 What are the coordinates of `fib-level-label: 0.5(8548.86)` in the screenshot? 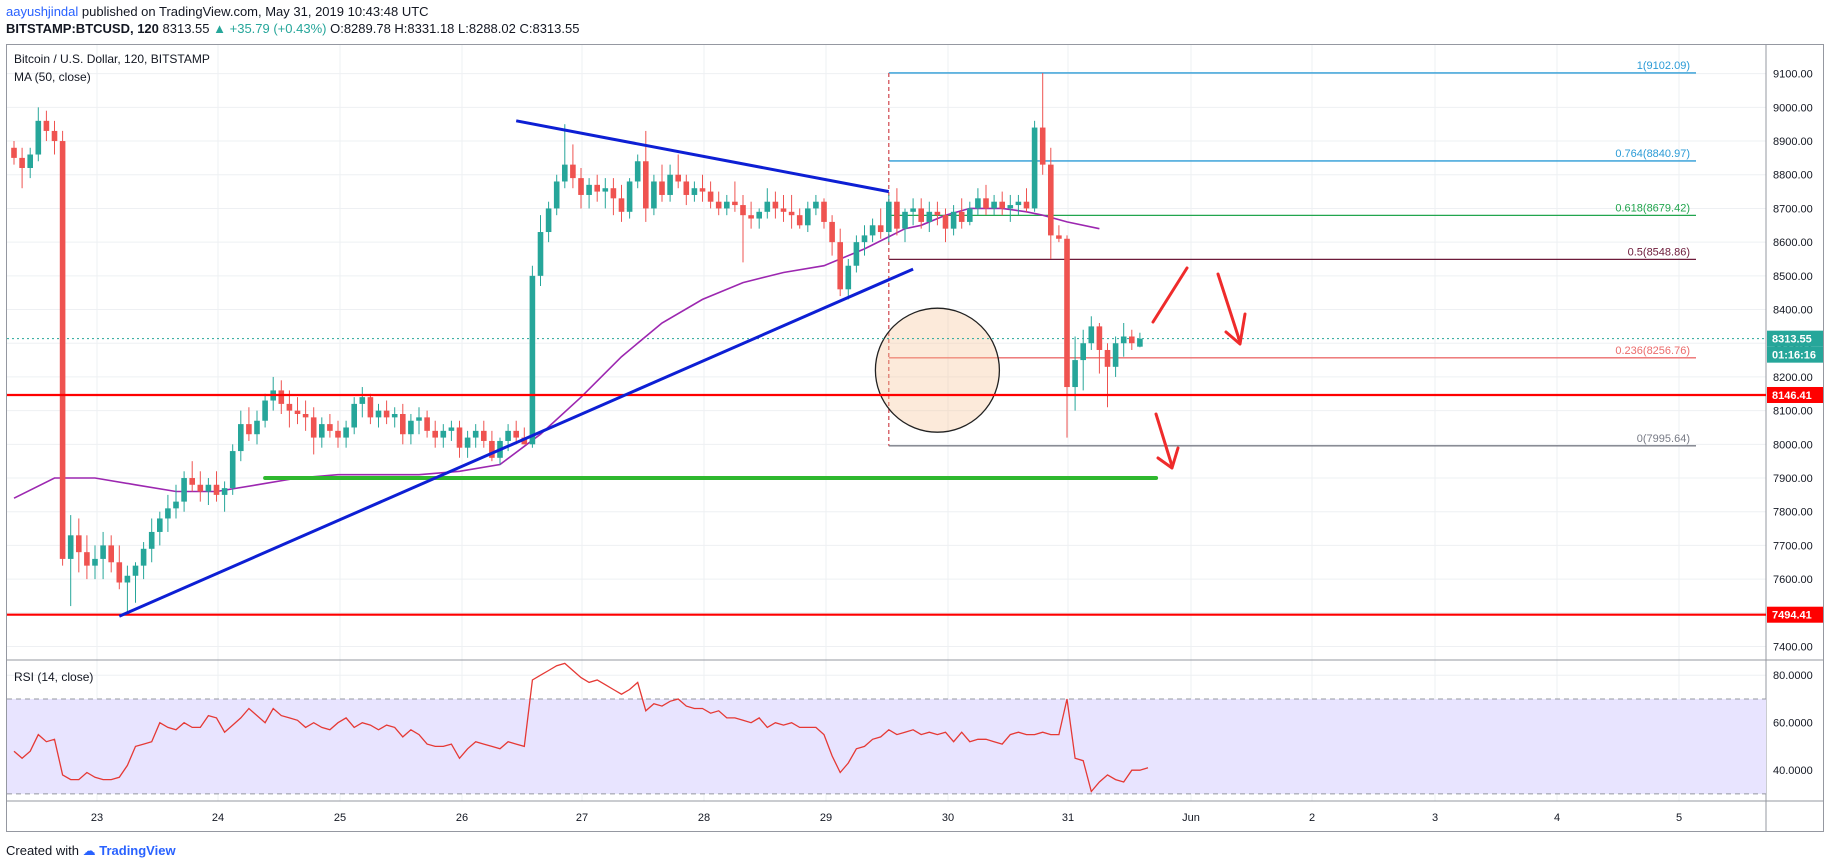 It's located at (1659, 252).